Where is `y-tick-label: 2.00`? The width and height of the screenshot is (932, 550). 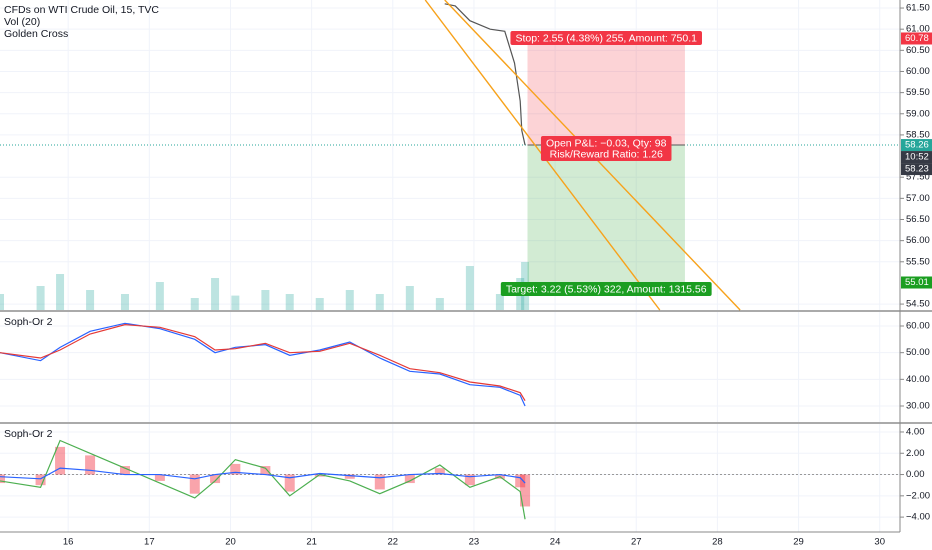
y-tick-label: 2.00 is located at coordinates (915, 453).